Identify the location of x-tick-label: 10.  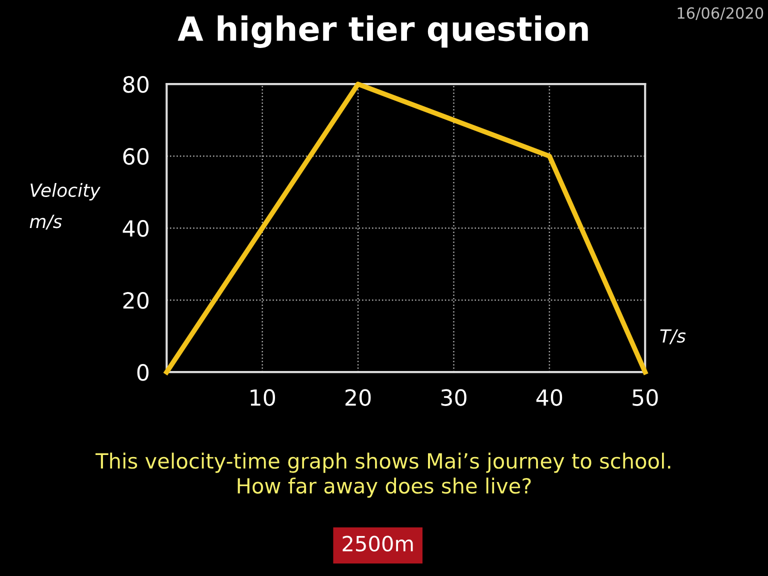
(263, 397).